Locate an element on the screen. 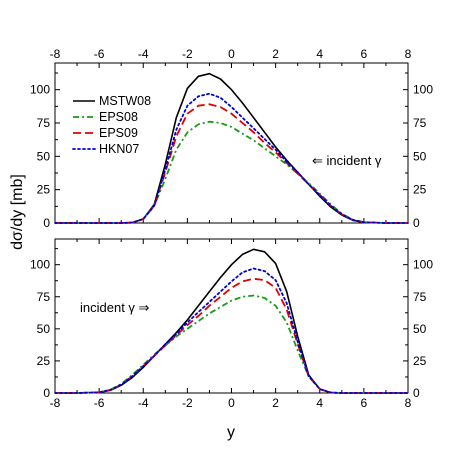 The width and height of the screenshot is (463, 463). legend-label-mstw08: MSTW08 is located at coordinates (125, 101).